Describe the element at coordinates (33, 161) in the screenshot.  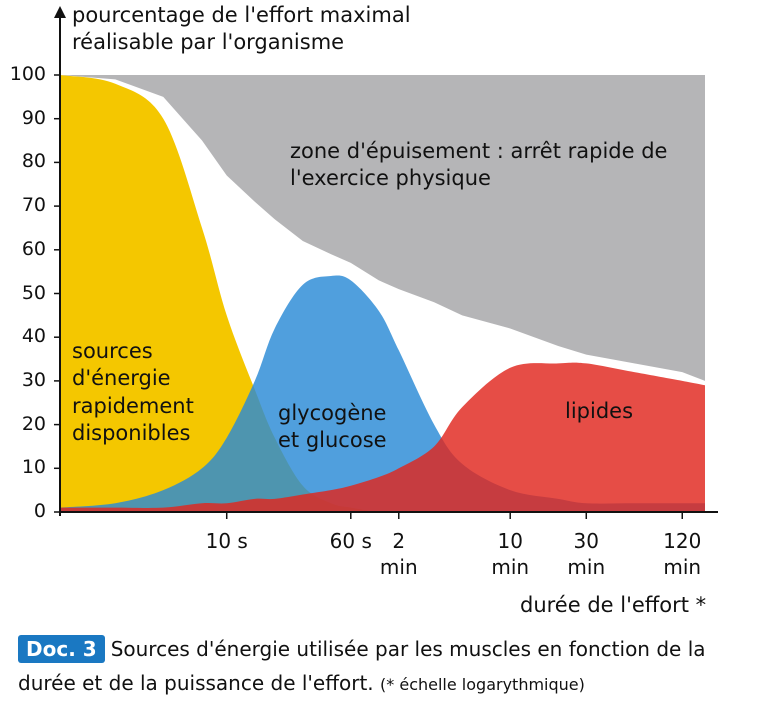
I see `y-tick-label: 80` at that location.